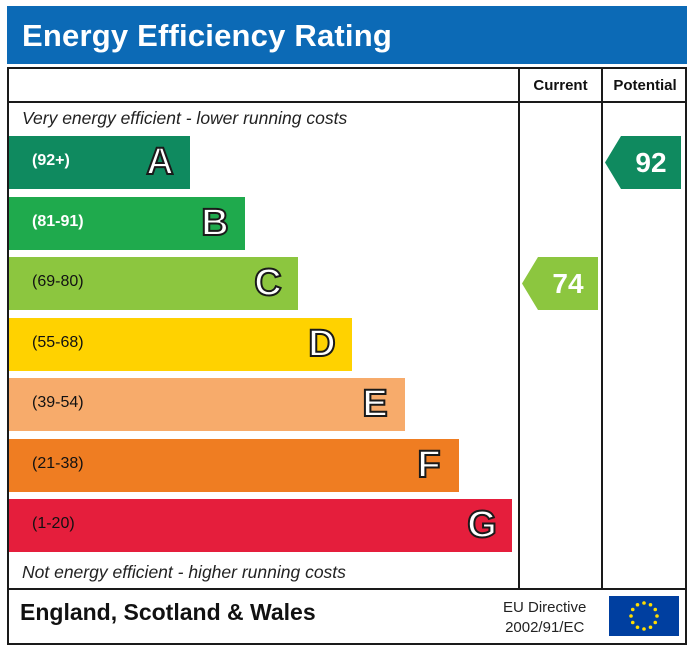 Image resolution: width=694 pixels, height=652 pixels. Describe the element at coordinates (153, 283) in the screenshot. I see `band-c: (69-80) C` at that location.